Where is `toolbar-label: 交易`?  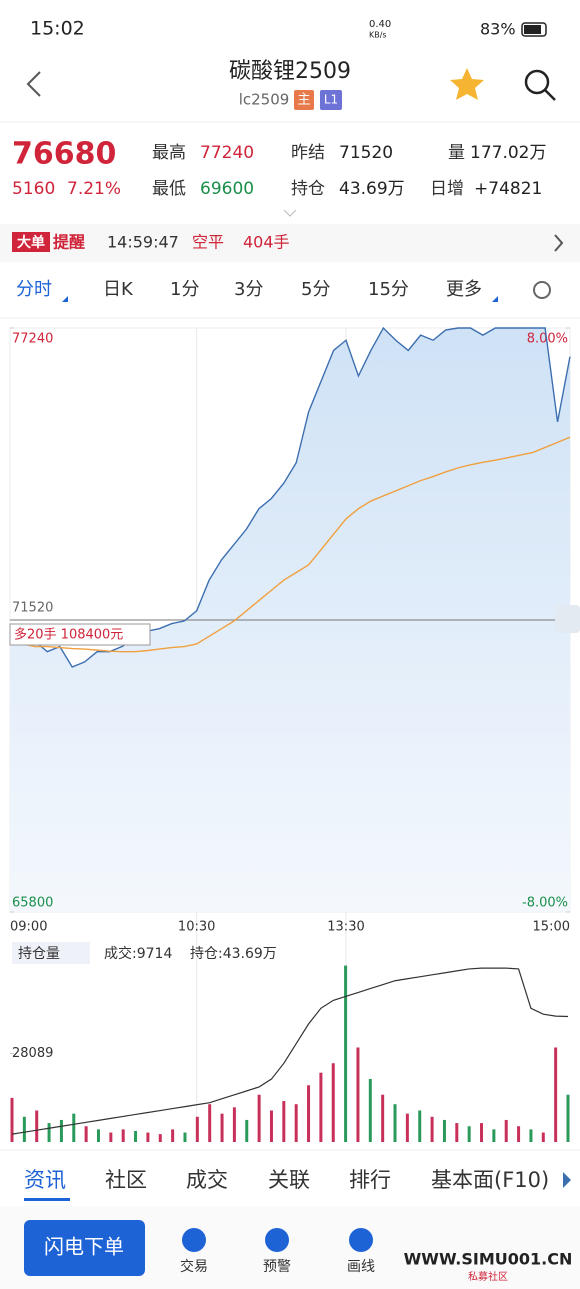
toolbar-label: 交易 is located at coordinates (194, 1266).